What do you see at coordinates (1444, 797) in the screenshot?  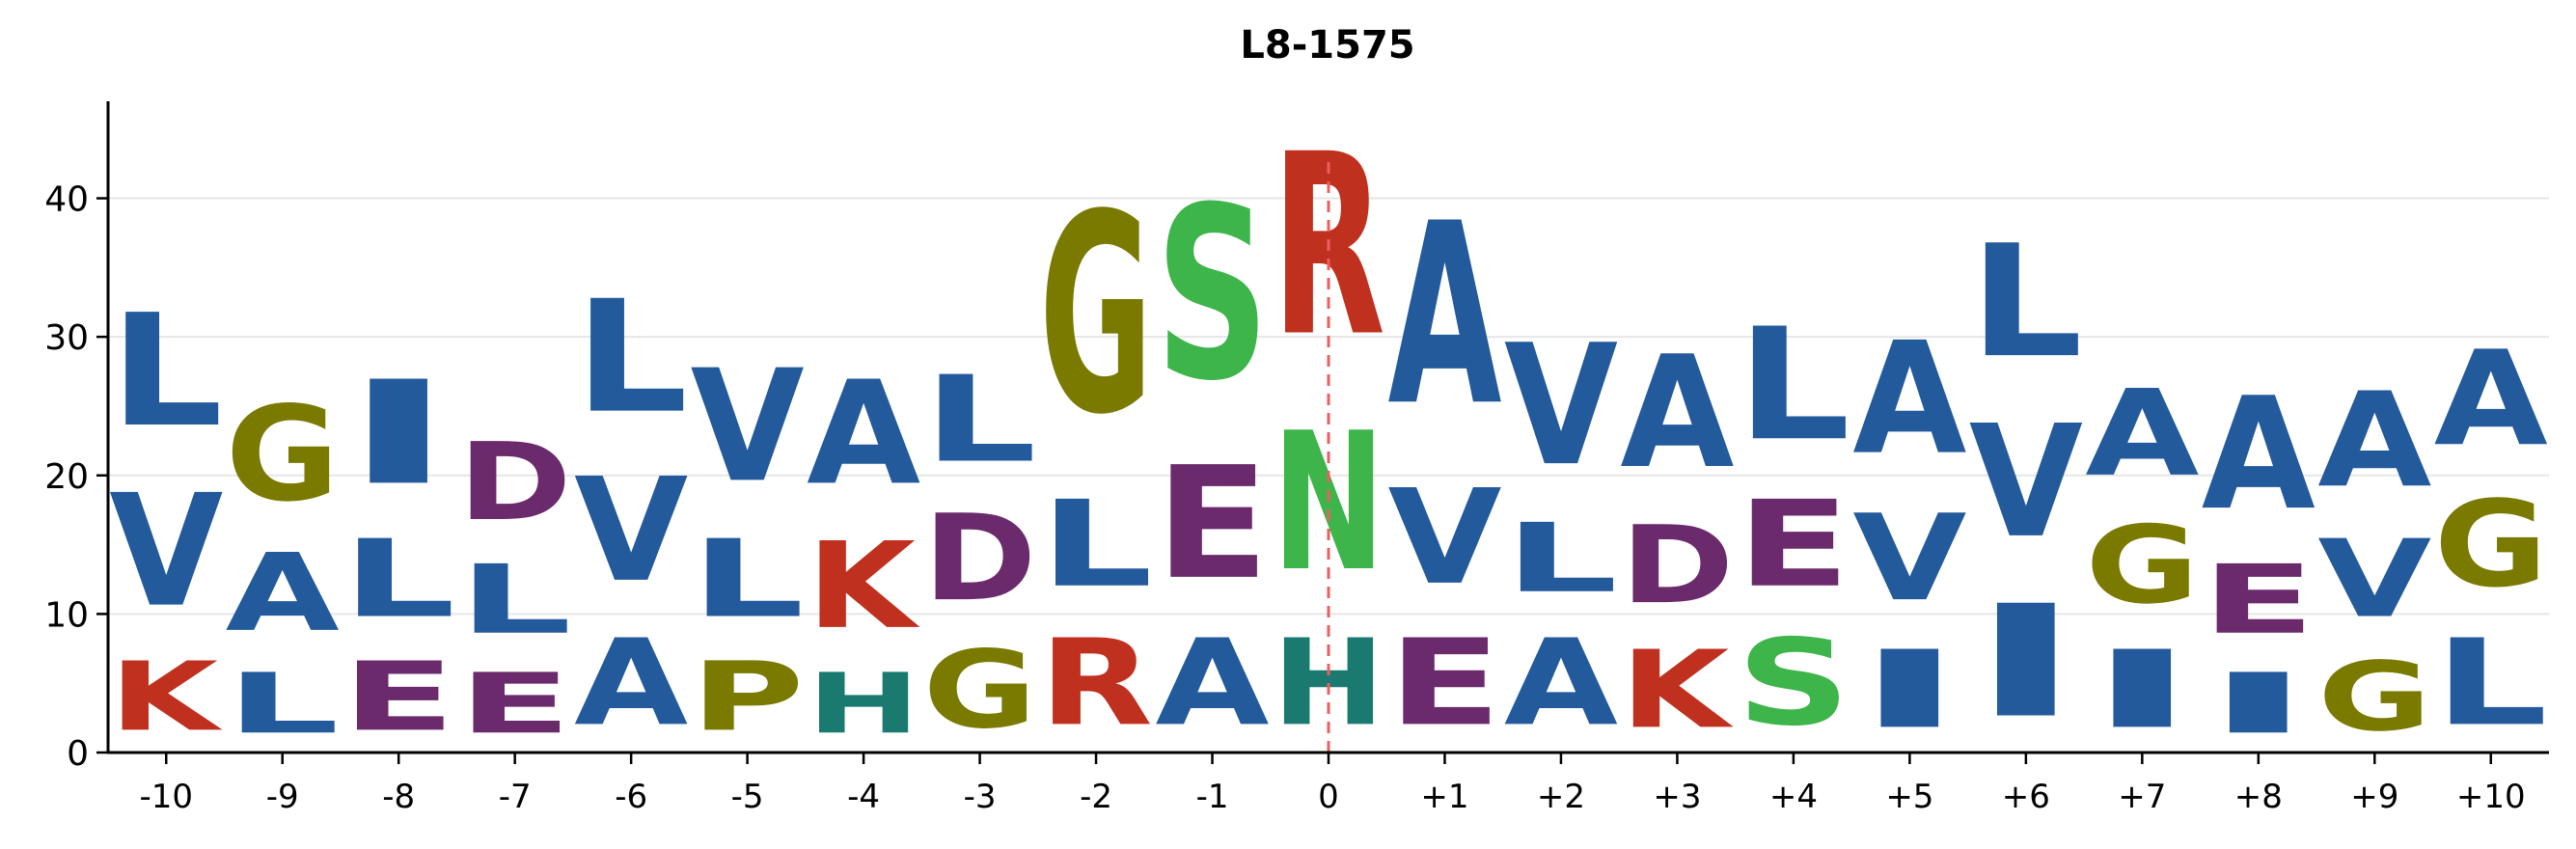 I see `x-tick-label: +1` at bounding box center [1444, 797].